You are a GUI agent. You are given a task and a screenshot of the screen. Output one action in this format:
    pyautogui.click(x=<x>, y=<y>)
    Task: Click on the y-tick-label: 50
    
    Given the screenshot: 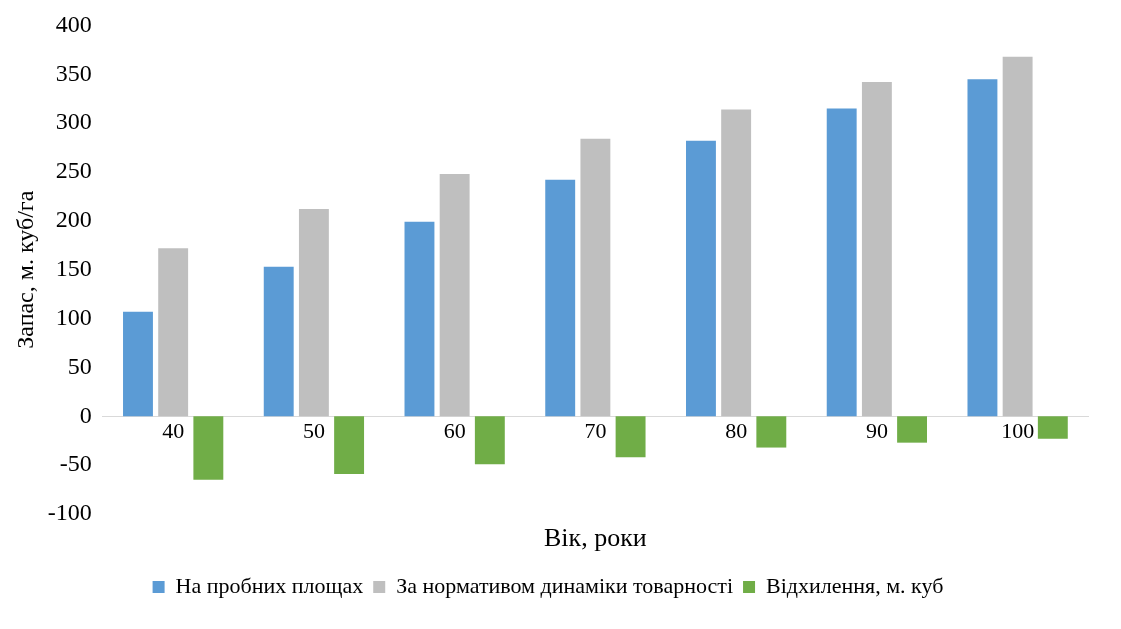 What is the action you would take?
    pyautogui.click(x=79, y=365)
    